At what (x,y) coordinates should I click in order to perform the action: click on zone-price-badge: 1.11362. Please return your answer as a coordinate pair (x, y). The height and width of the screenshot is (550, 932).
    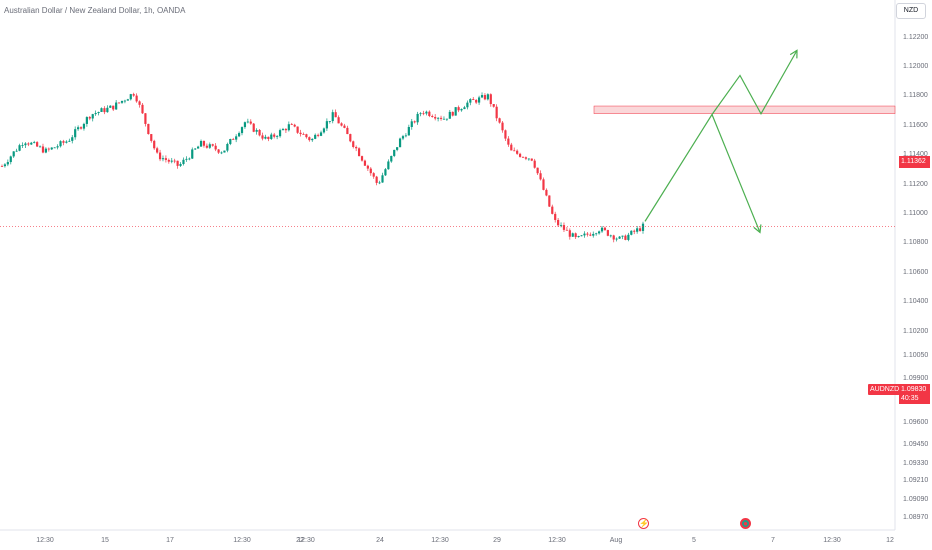
    Looking at the image, I should click on (914, 162).